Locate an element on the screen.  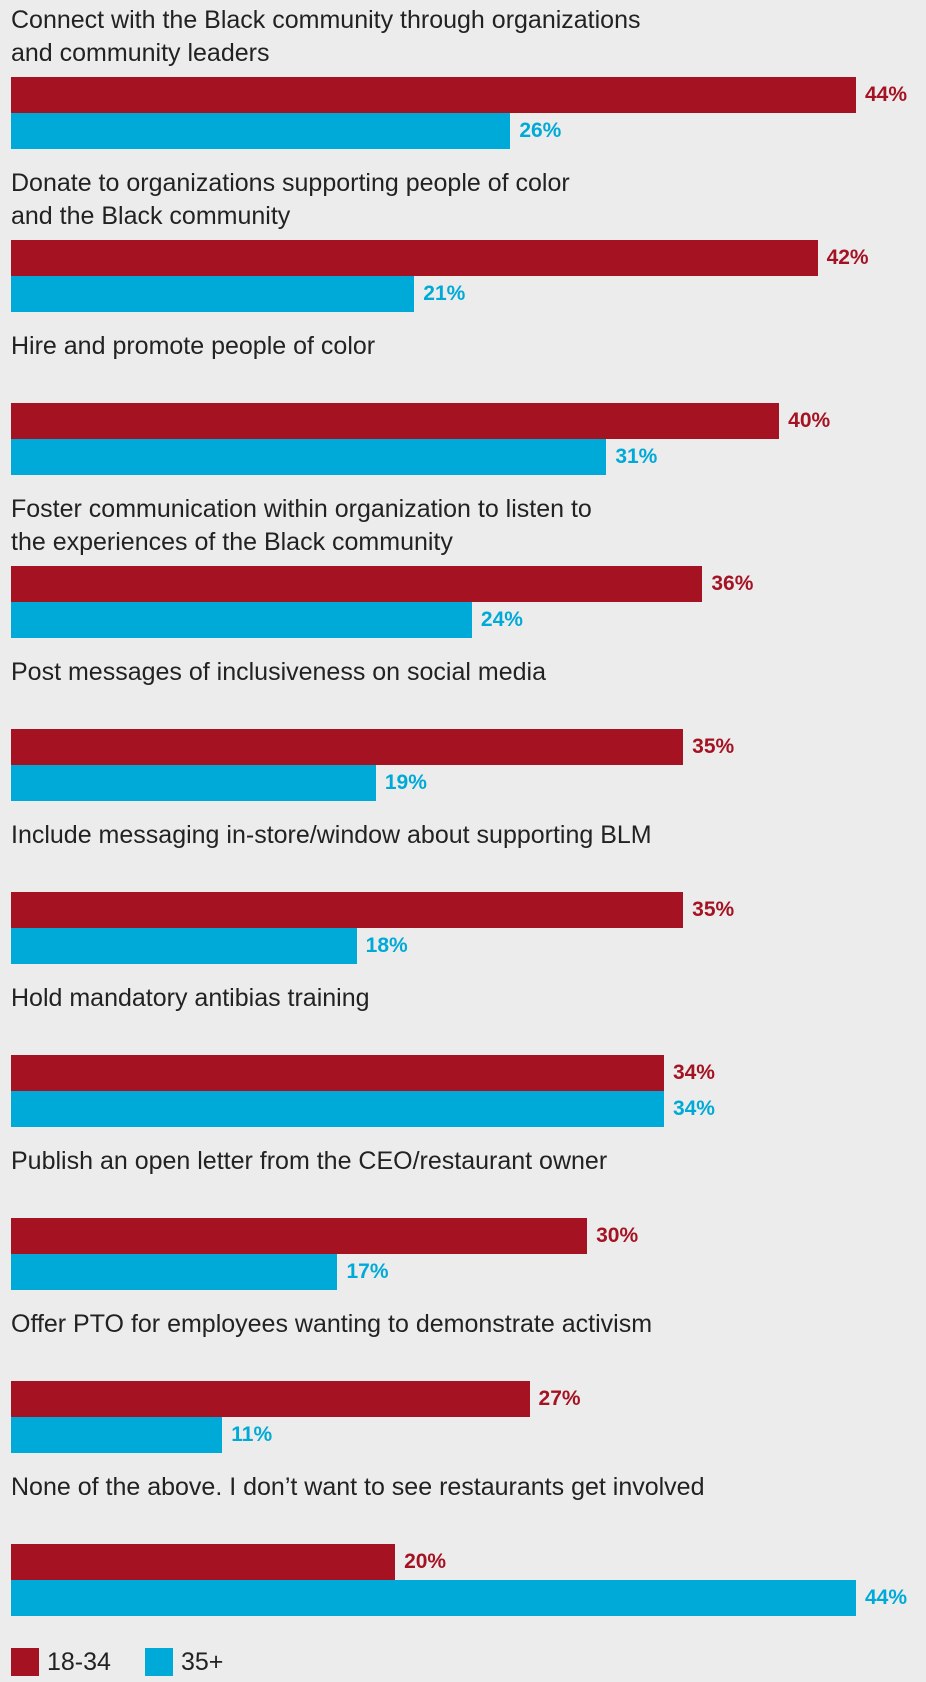
value-label-18-34: 30% is located at coordinates (617, 1235).